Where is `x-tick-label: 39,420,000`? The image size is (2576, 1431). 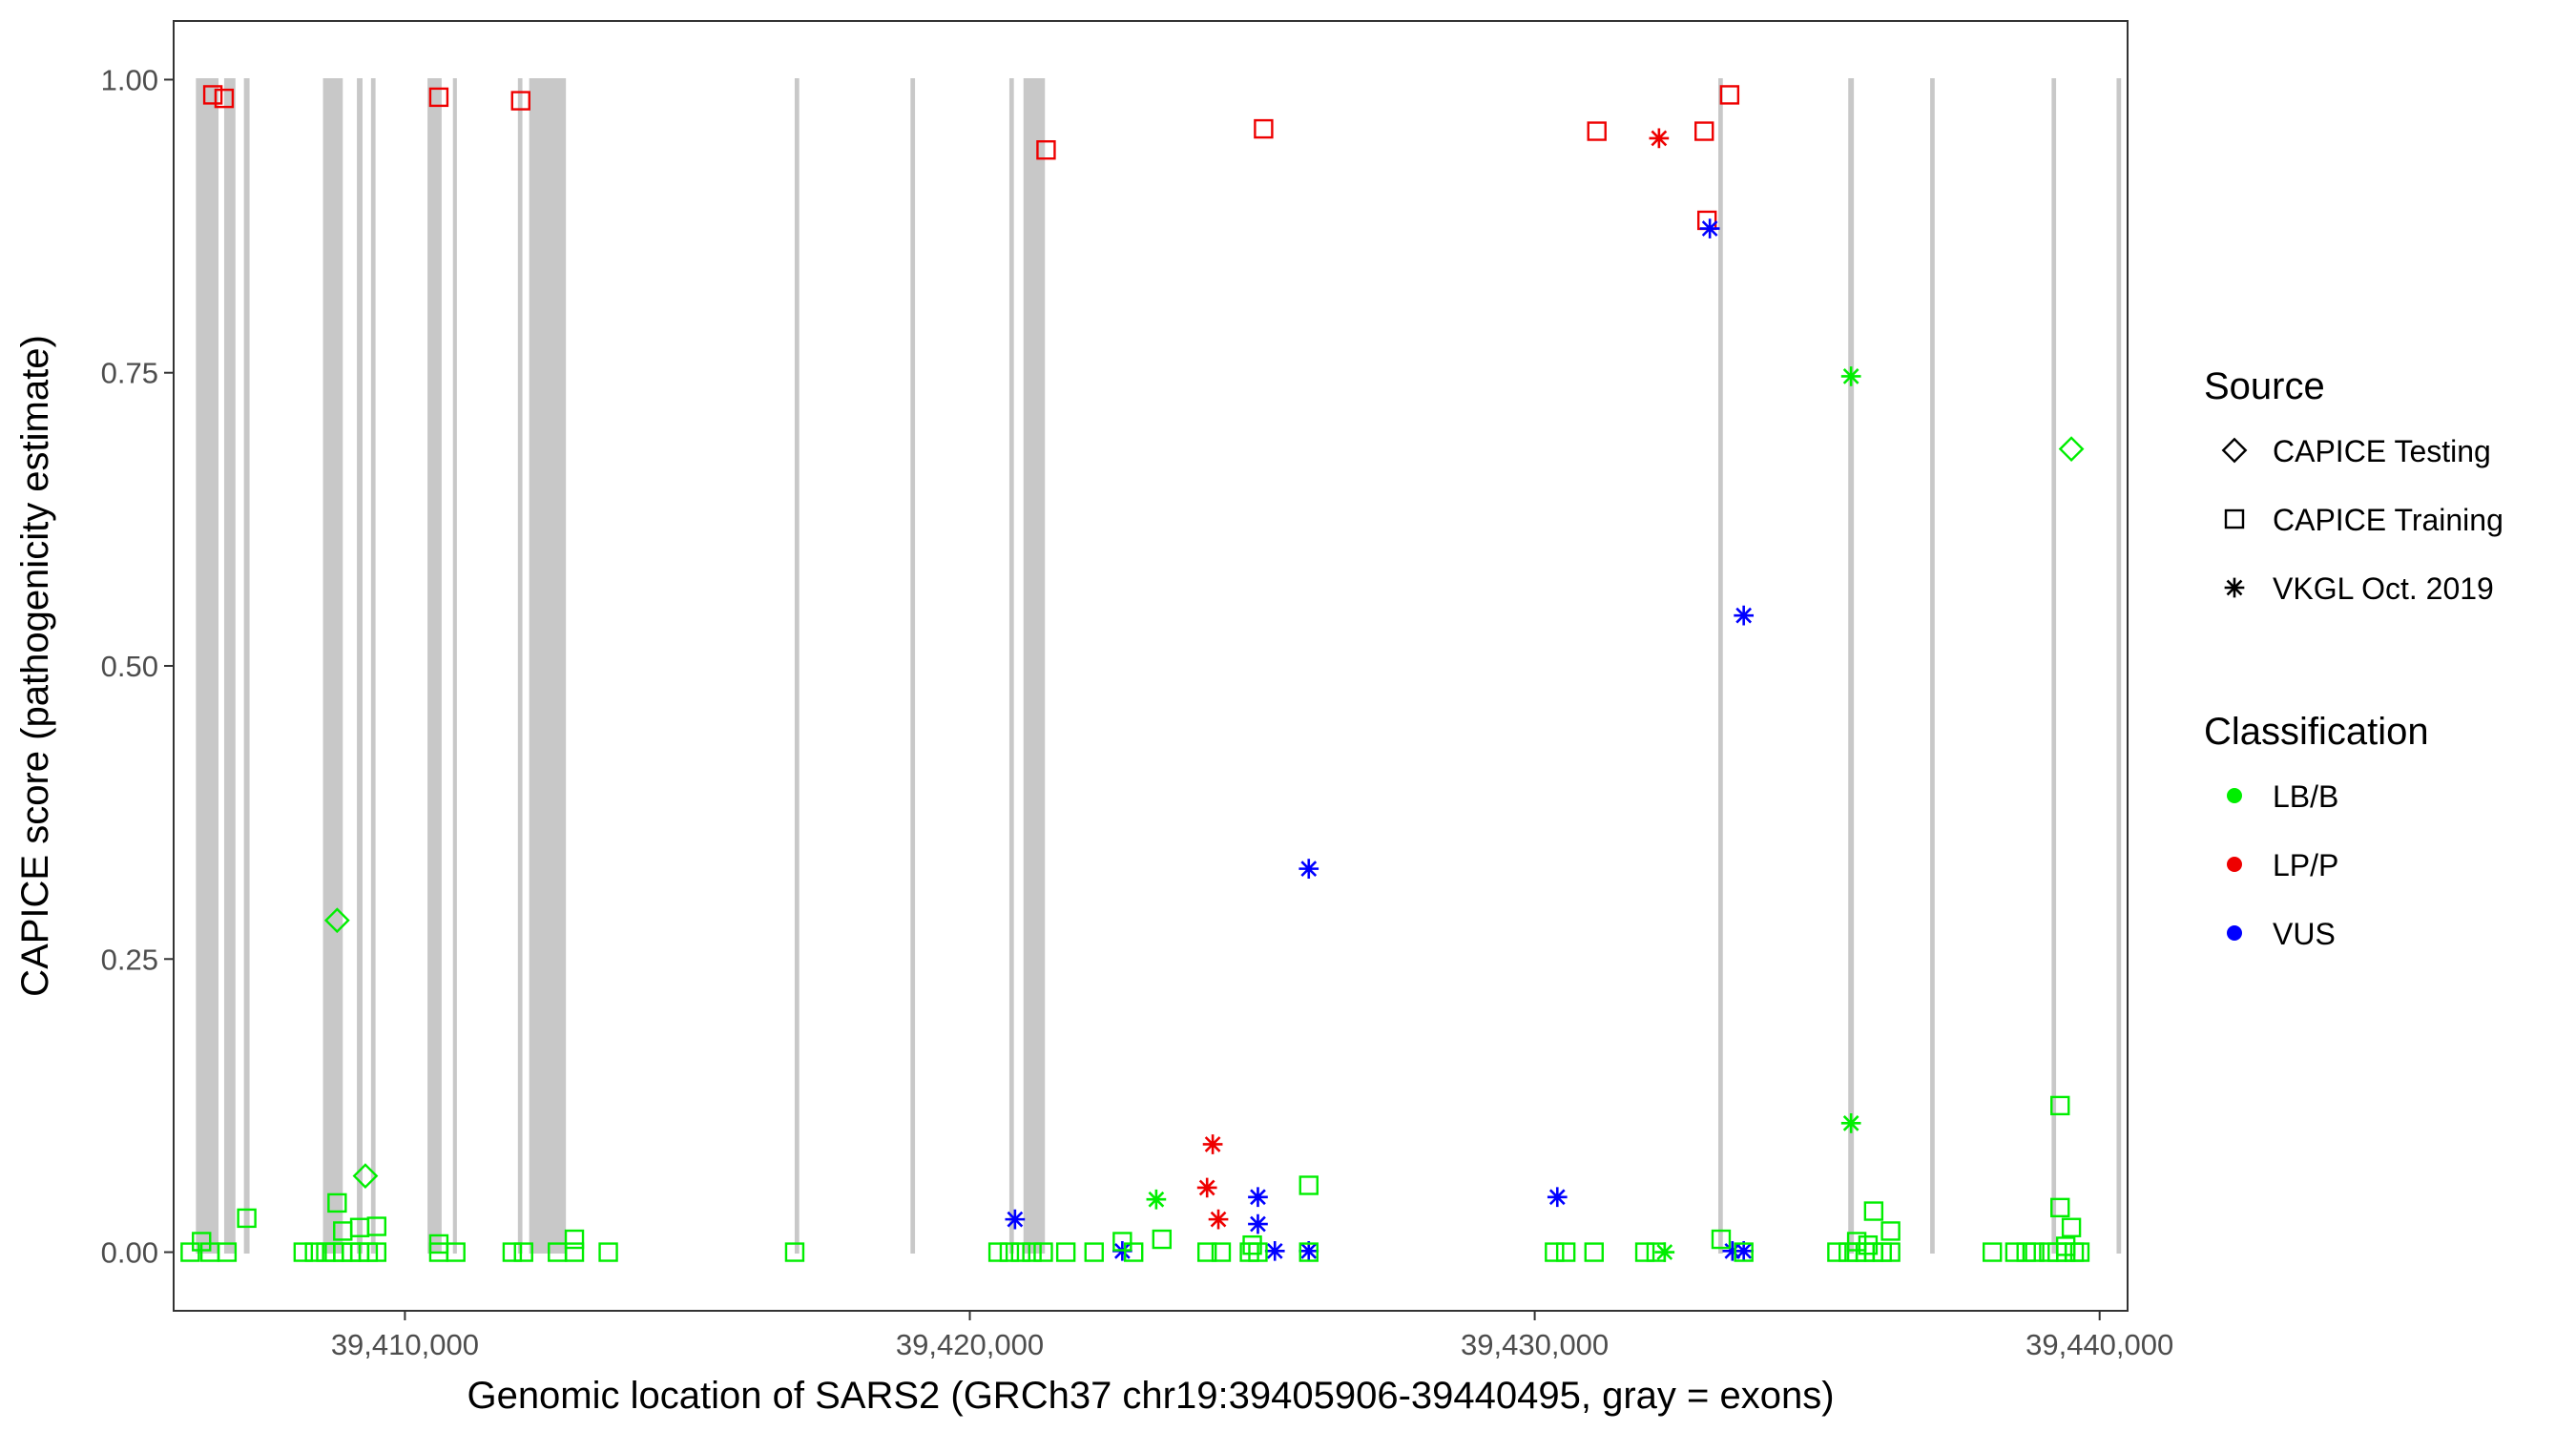 x-tick-label: 39,420,000 is located at coordinates (970, 1344).